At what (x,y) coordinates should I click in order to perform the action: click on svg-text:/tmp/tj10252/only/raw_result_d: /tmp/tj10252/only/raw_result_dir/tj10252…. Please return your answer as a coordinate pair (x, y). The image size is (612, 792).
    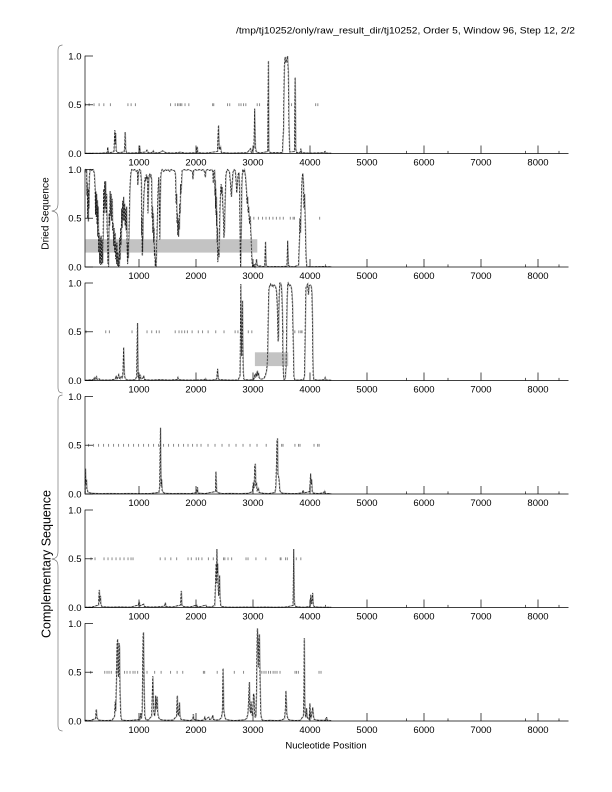
    Looking at the image, I should click on (405, 31).